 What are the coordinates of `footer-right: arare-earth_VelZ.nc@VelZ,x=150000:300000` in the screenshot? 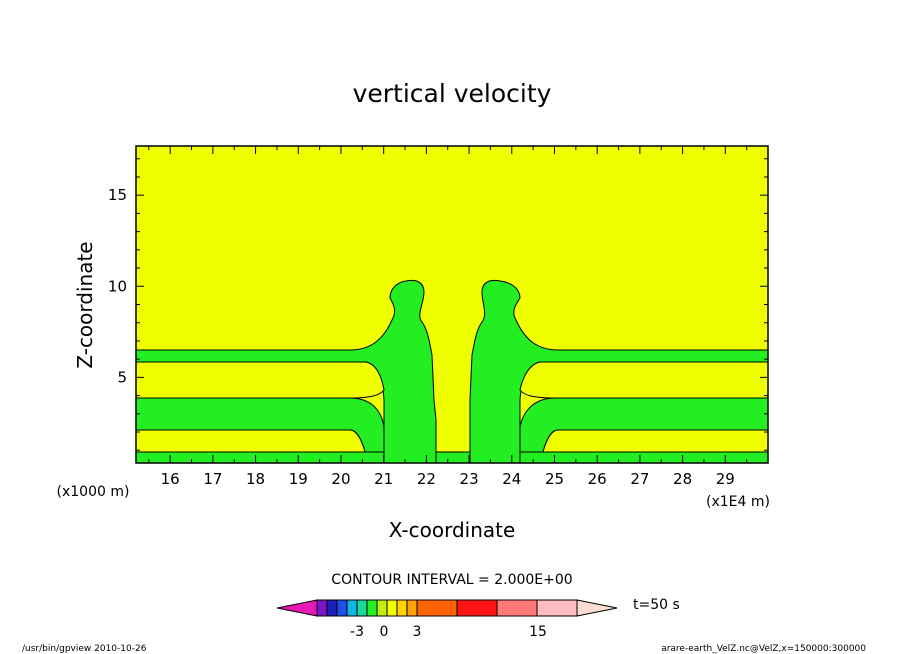 It's located at (763, 649).